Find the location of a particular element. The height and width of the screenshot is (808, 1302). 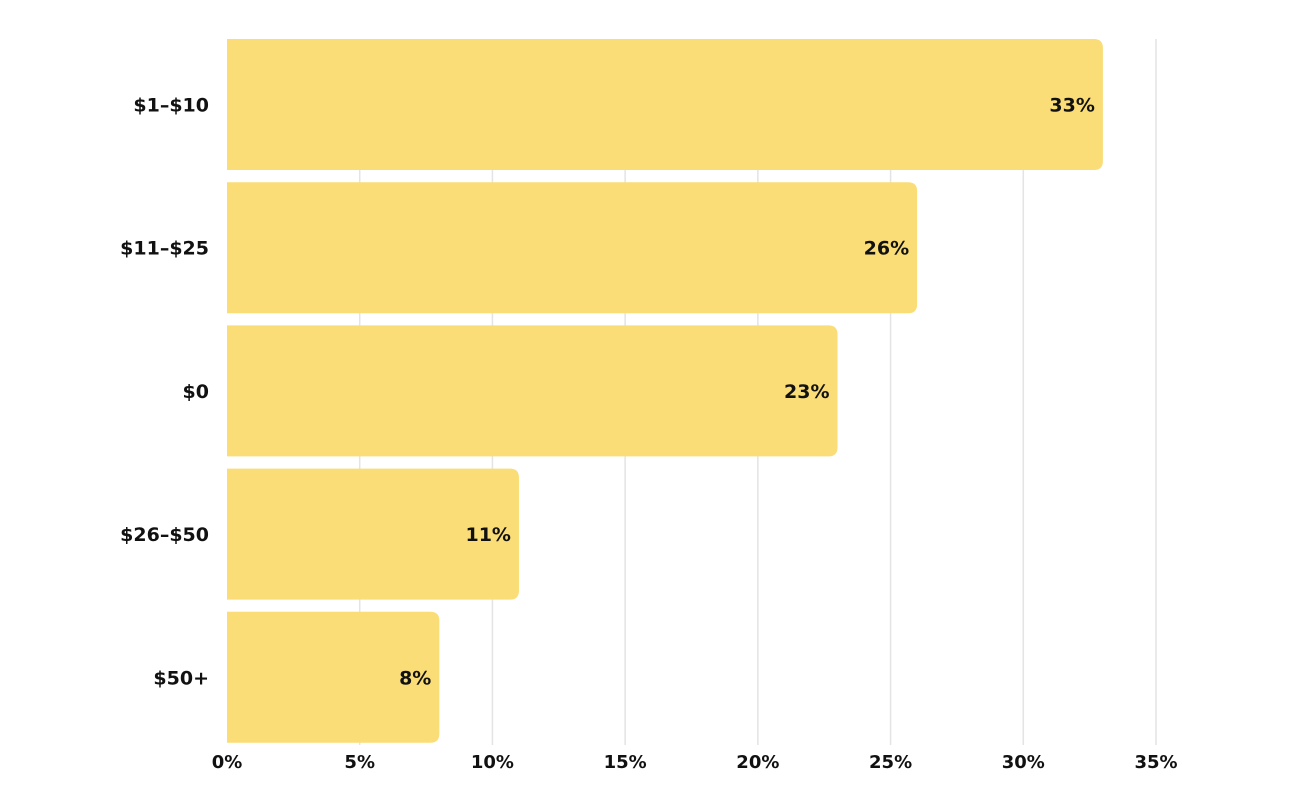

category-label: $50+ is located at coordinates (181, 678).